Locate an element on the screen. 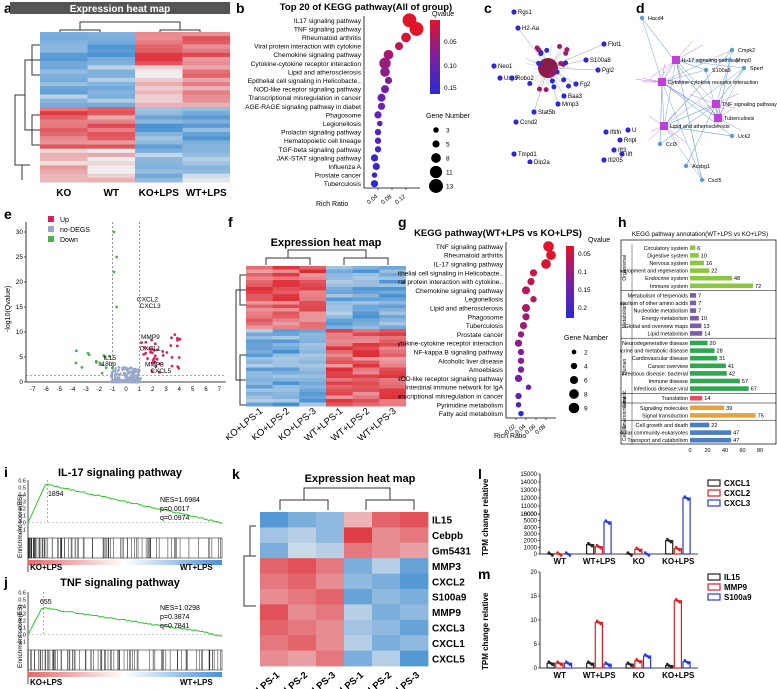 The image size is (777, 689). annotation-category-label: Infectious disease:viral is located at coordinates (660, 390).